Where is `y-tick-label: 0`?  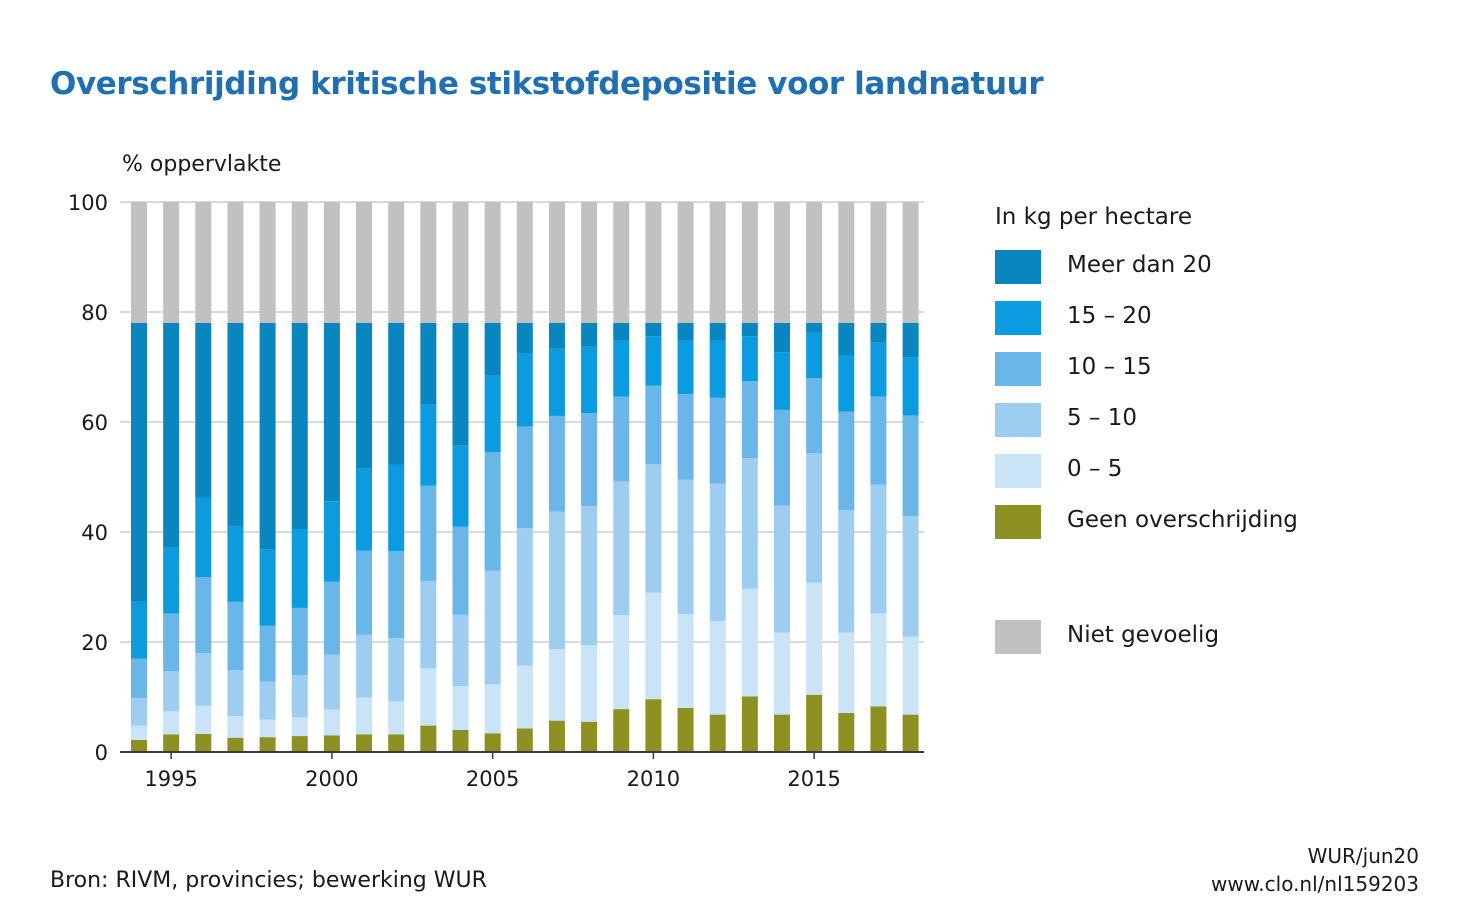
y-tick-label: 0 is located at coordinates (101, 753).